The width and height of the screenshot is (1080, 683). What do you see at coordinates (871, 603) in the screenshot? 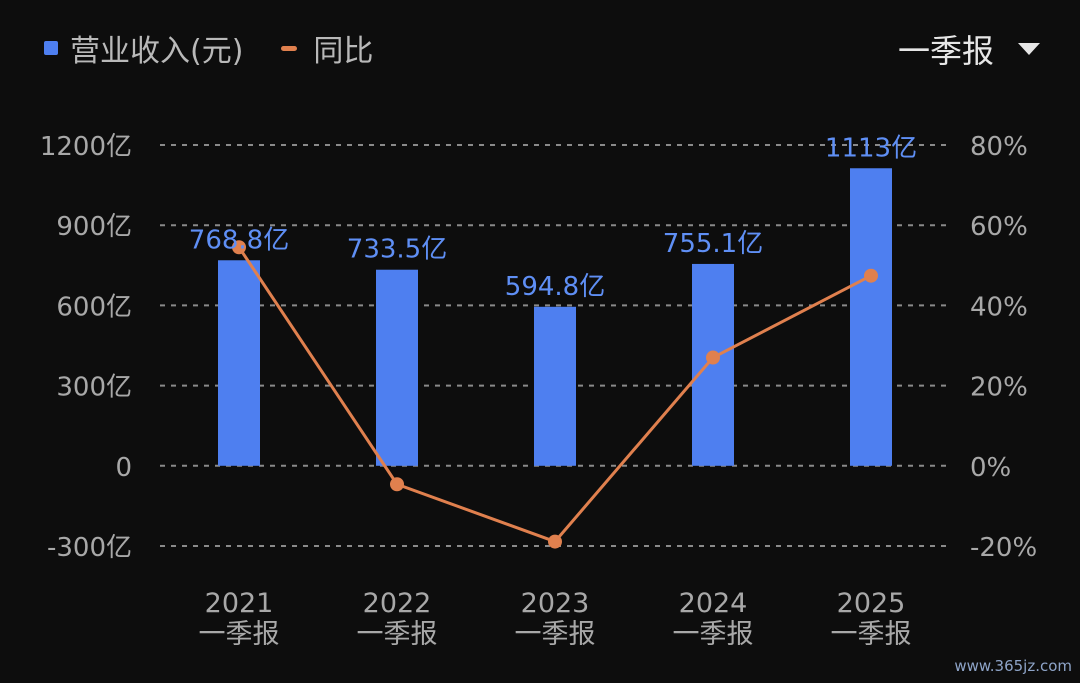
I see `category-label-line: 2025` at bounding box center [871, 603].